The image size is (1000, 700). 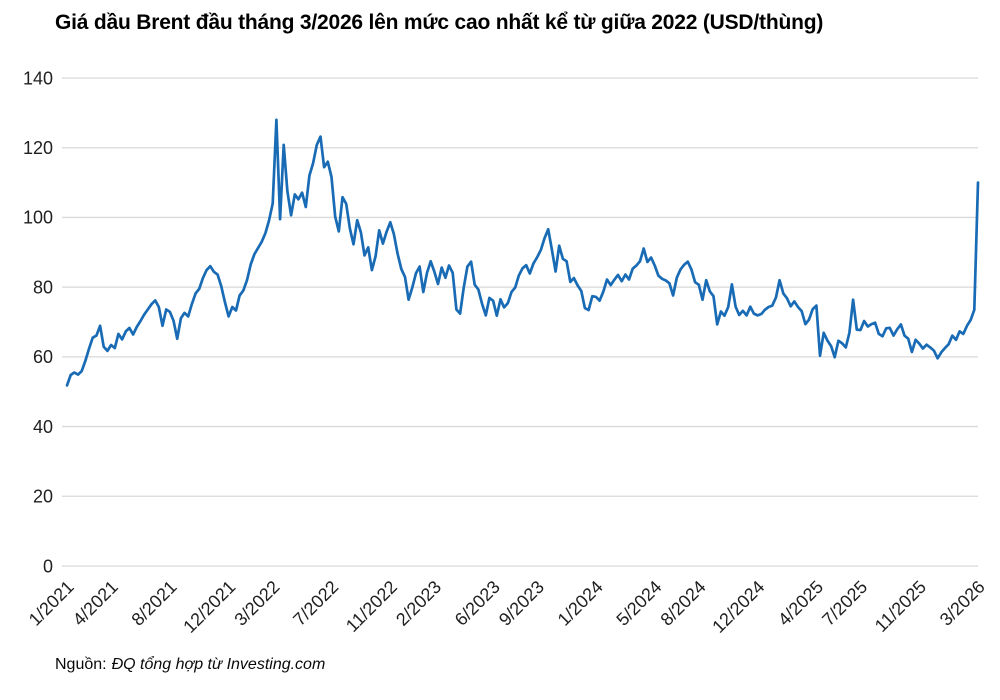 I want to click on y-axis-tick-label: 20, so click(x=43, y=497).